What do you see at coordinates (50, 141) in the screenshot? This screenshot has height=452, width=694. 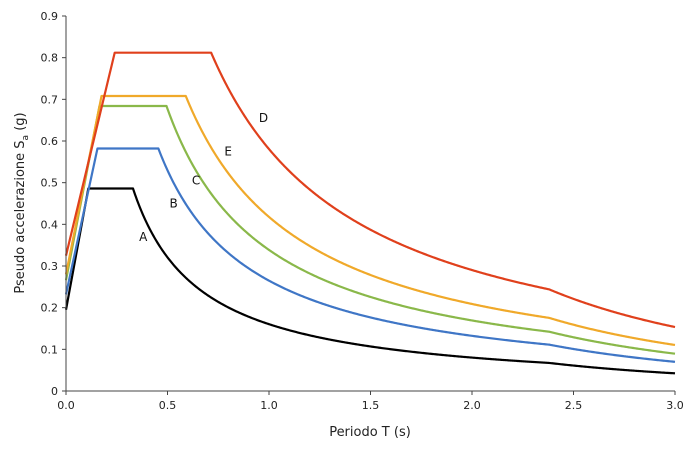 I see `y-tick-label: 0.6` at bounding box center [50, 141].